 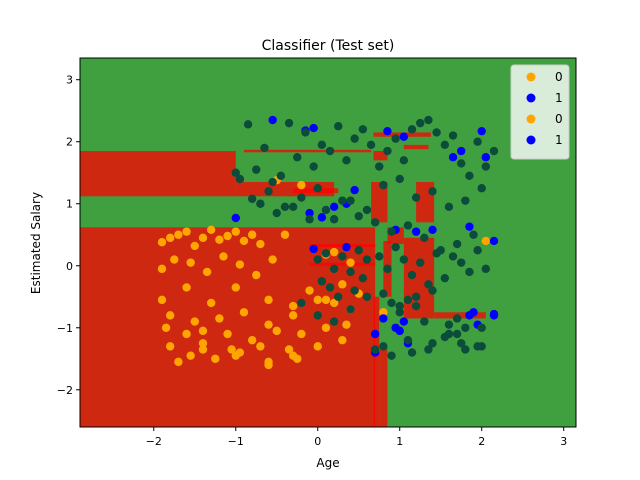 I want to click on y-tick-label: 3, so click(x=69, y=80).